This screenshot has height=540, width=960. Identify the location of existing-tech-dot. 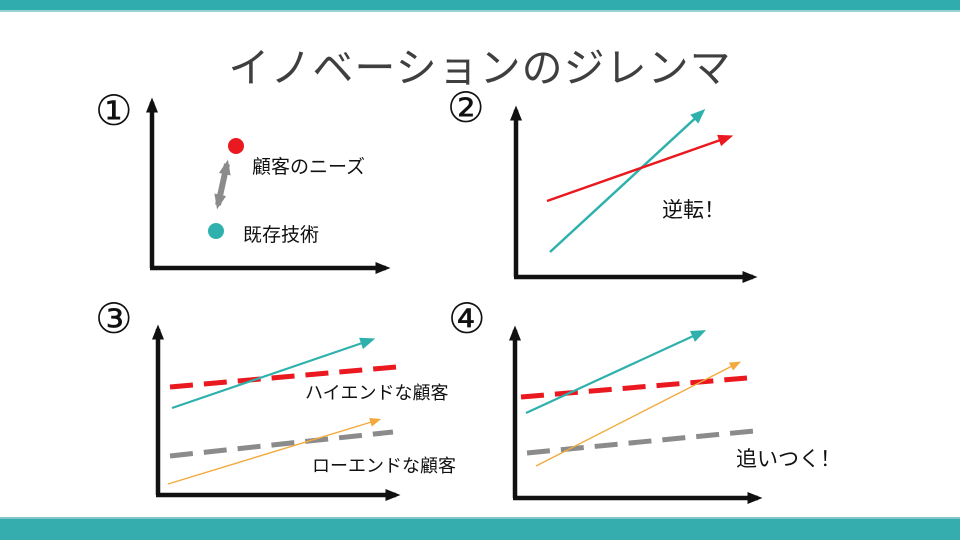
(216, 231).